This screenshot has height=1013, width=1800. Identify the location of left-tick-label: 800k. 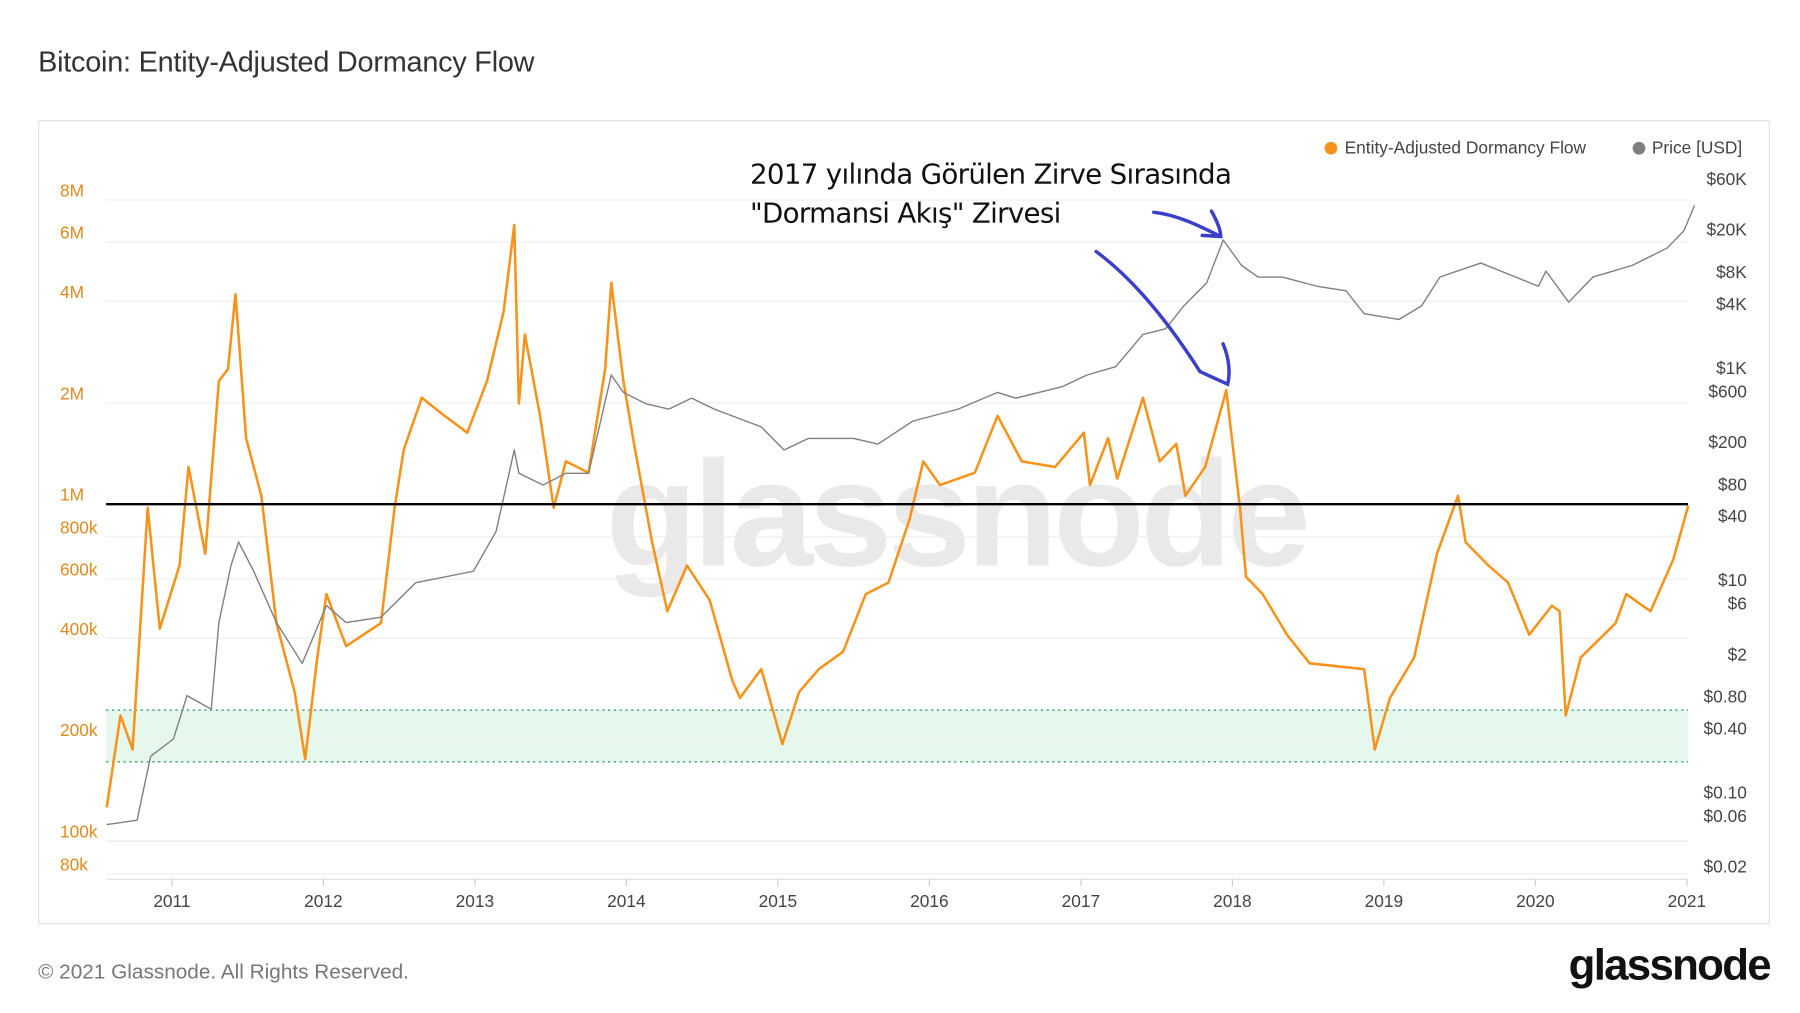
(79, 527).